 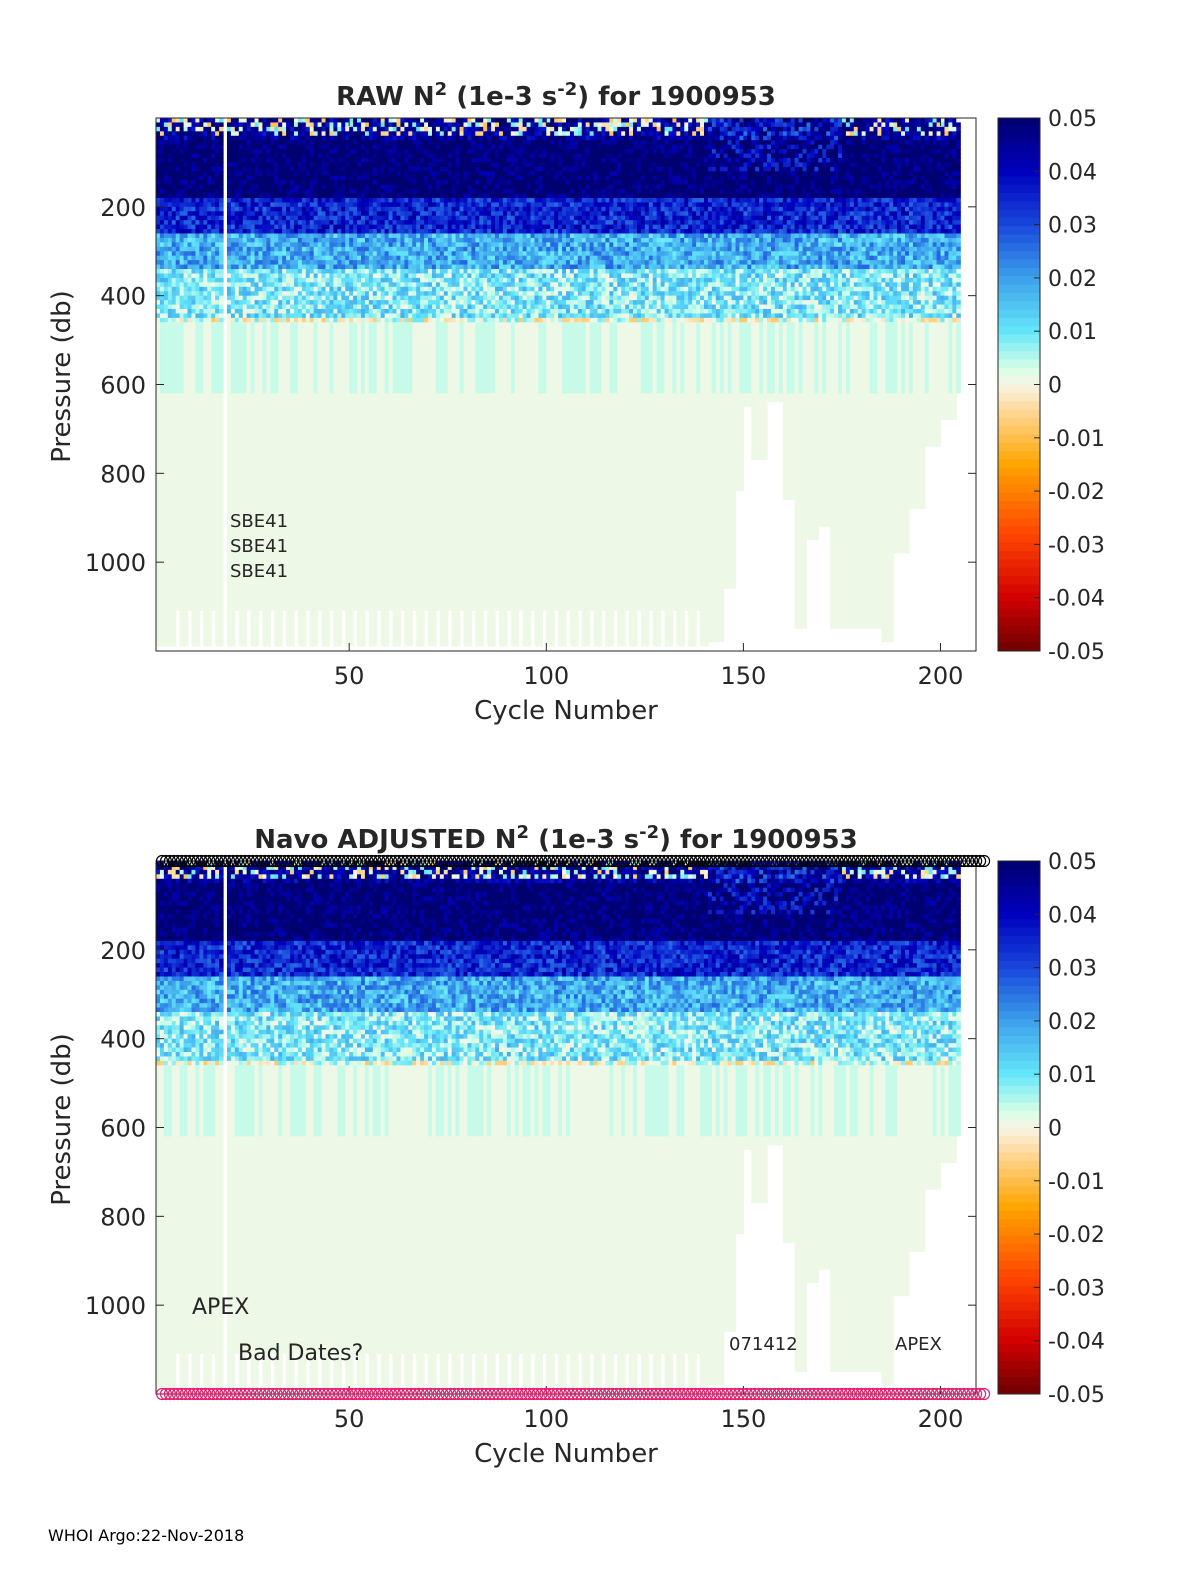 I want to click on colorbar-tick-label: 0.05, so click(x=1072, y=119).